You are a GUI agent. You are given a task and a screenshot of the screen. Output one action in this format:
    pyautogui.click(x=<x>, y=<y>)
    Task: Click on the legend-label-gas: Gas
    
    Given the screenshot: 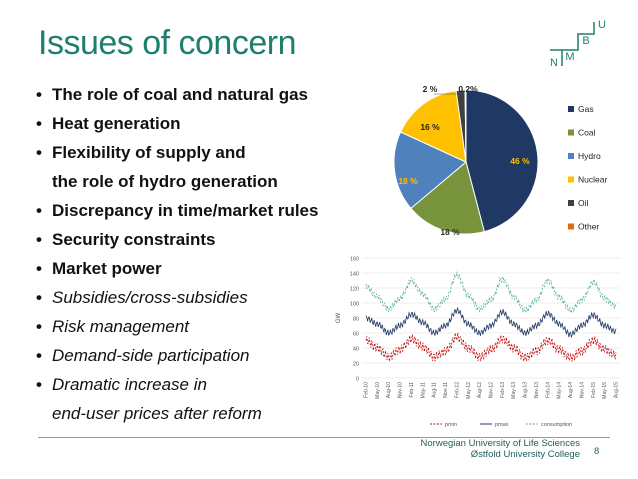 What is the action you would take?
    pyautogui.click(x=586, y=109)
    